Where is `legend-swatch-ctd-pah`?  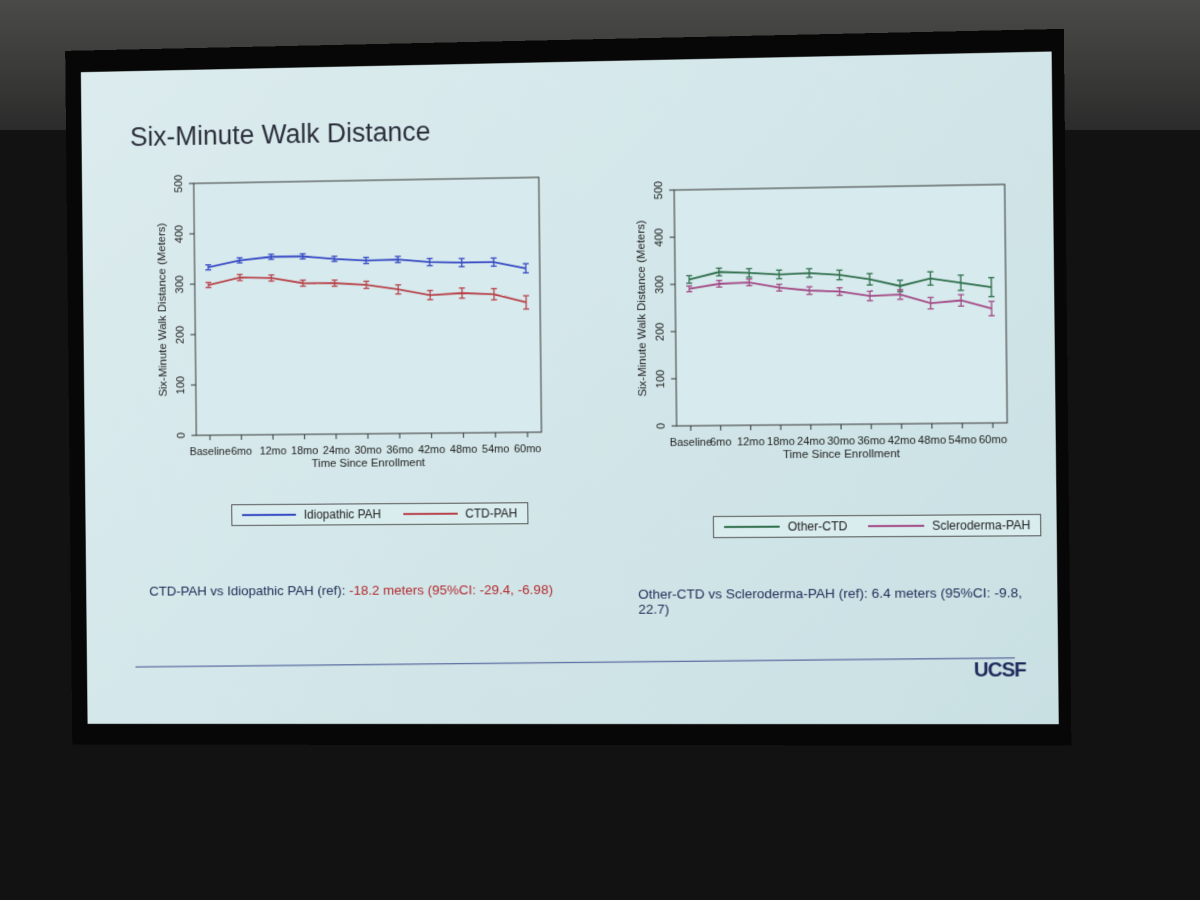 legend-swatch-ctd-pah is located at coordinates (430, 514).